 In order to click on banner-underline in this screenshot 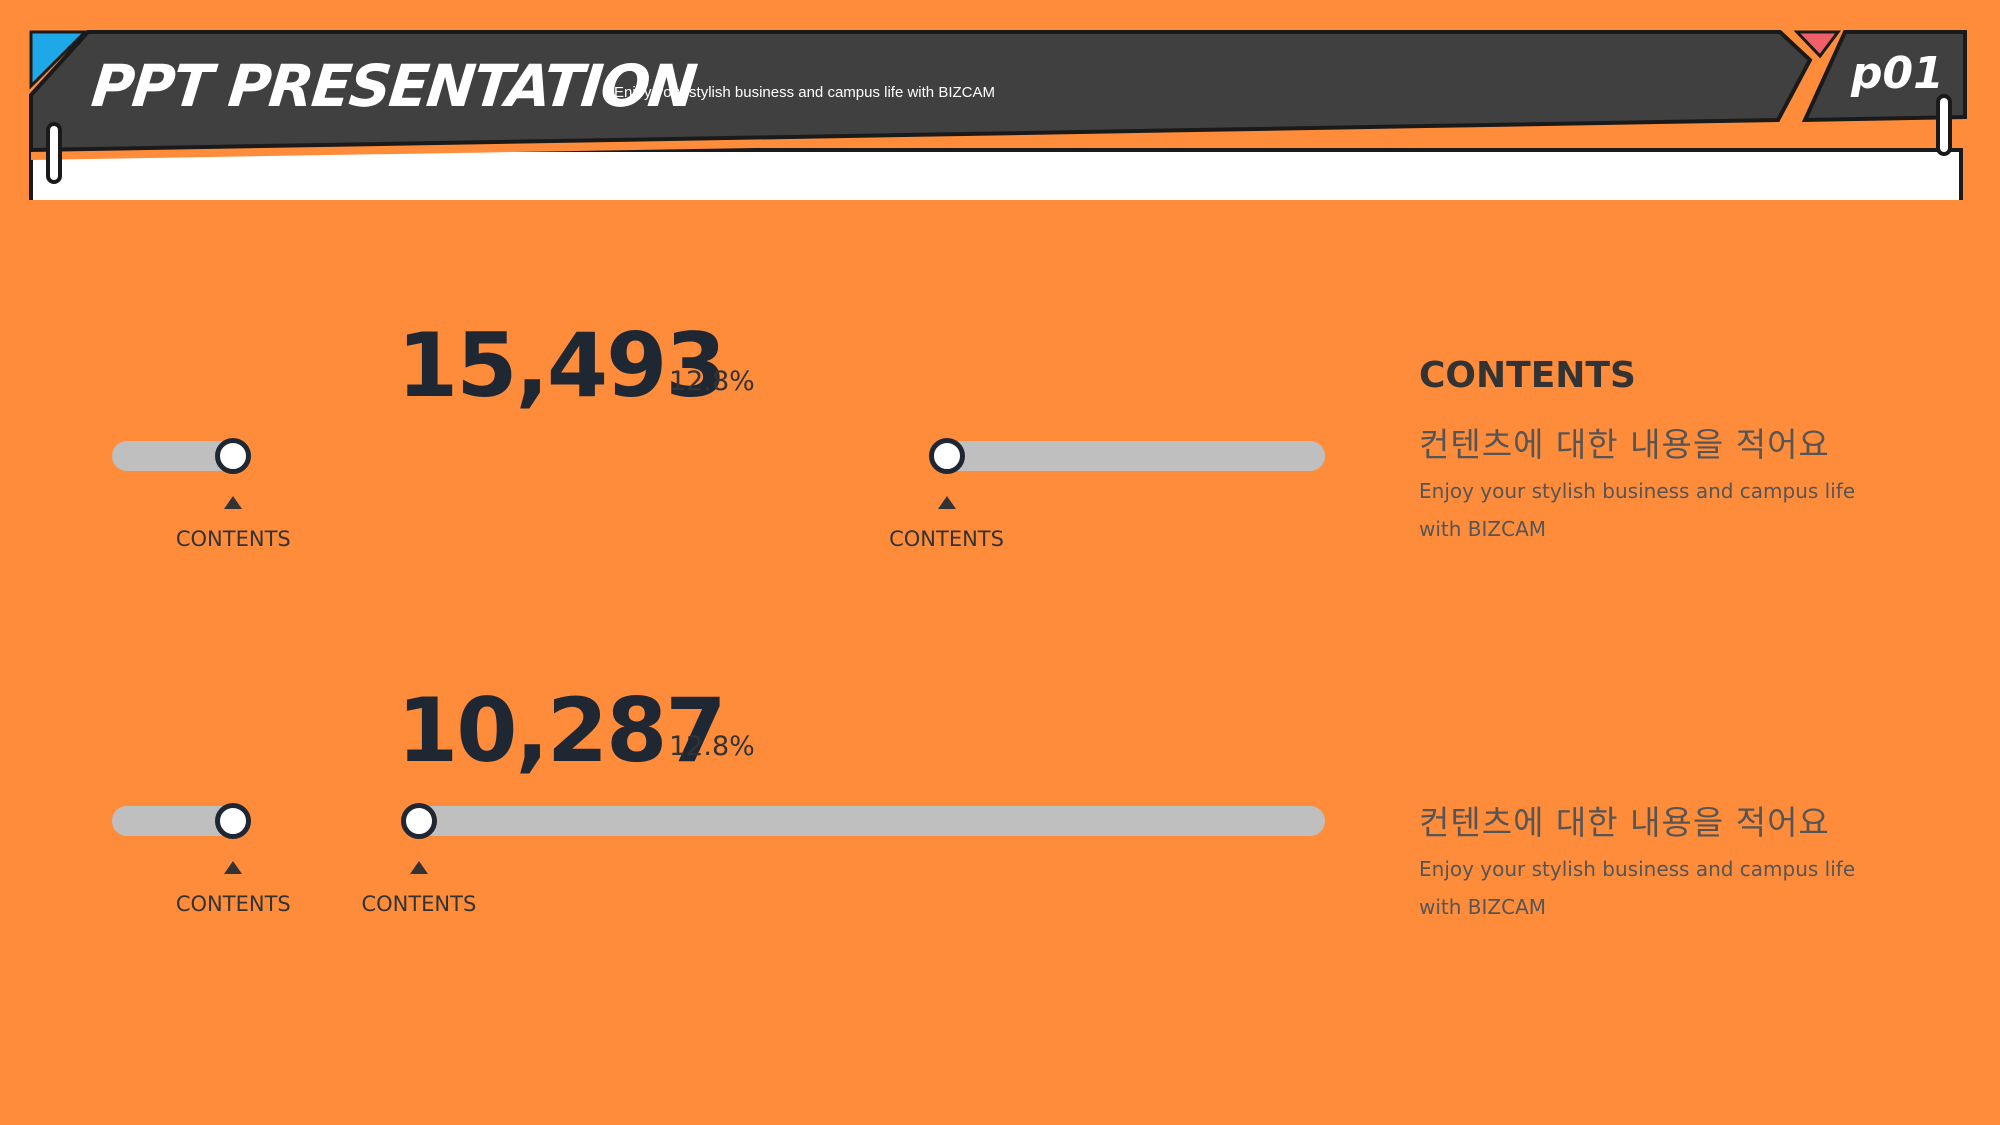, I will do `click(996, 139)`.